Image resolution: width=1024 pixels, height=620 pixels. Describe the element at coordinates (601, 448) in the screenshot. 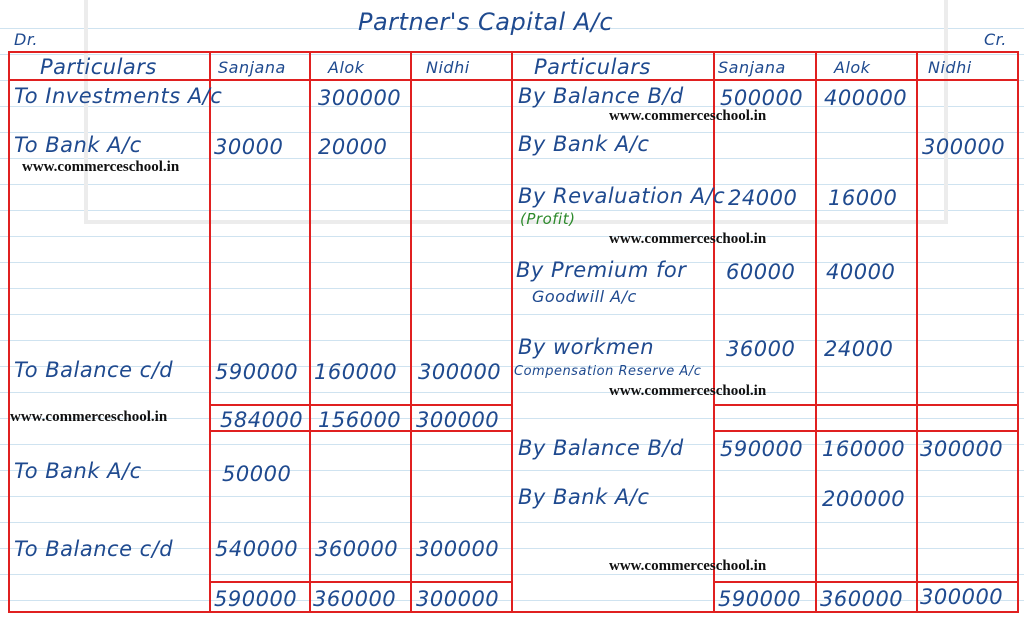

I see `right-balance-bd2-label: By Balance B/d` at that location.